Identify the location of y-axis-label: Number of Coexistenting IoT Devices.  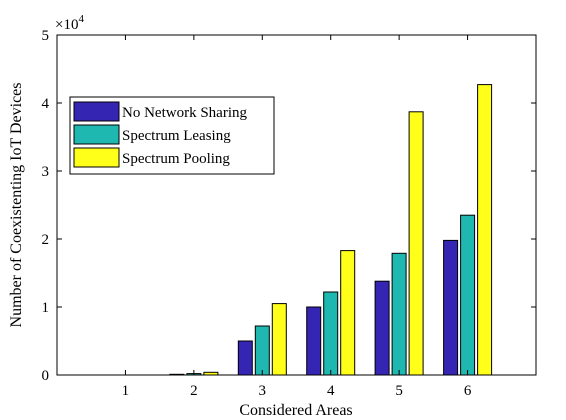
(16, 205).